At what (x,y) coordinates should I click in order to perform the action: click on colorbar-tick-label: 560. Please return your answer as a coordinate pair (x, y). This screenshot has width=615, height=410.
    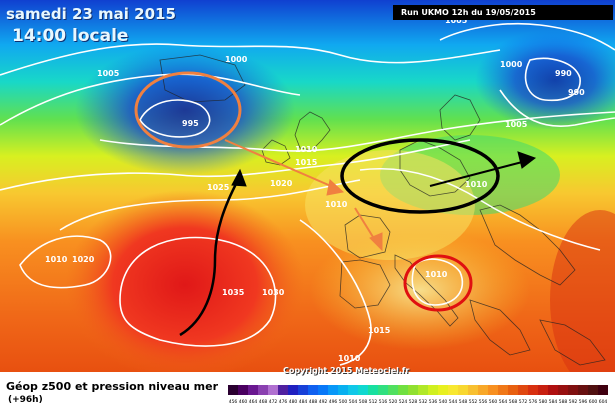
    Looking at the image, I should click on (493, 402).